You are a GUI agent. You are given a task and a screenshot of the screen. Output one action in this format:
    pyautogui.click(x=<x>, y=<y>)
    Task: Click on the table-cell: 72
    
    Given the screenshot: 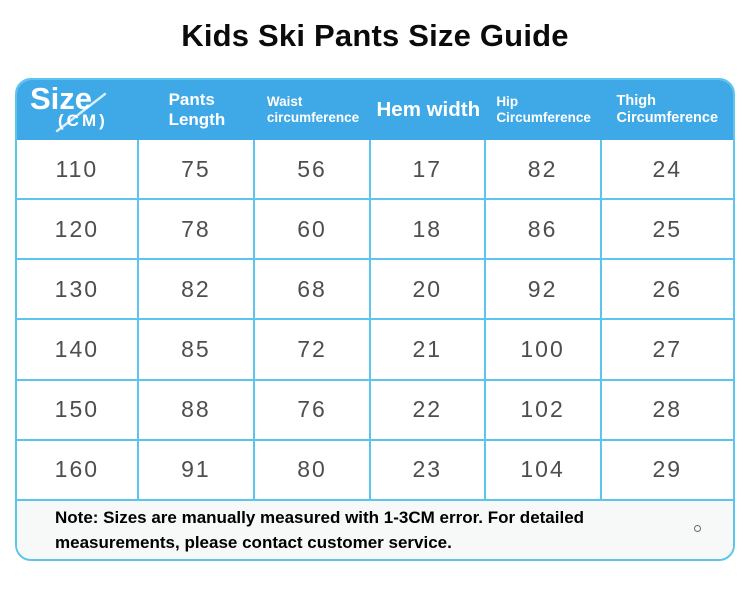 What is the action you would take?
    pyautogui.click(x=313, y=350)
    